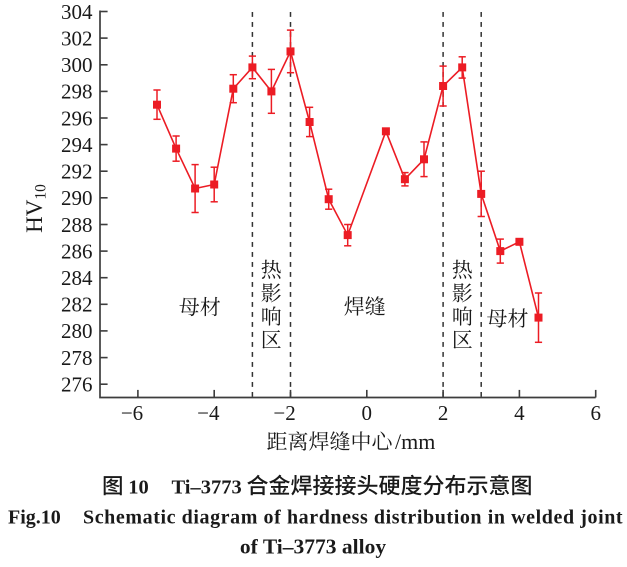 The image size is (627, 567). What do you see at coordinates (367, 413) in the screenshot?
I see `svg-text: 0` at bounding box center [367, 413].